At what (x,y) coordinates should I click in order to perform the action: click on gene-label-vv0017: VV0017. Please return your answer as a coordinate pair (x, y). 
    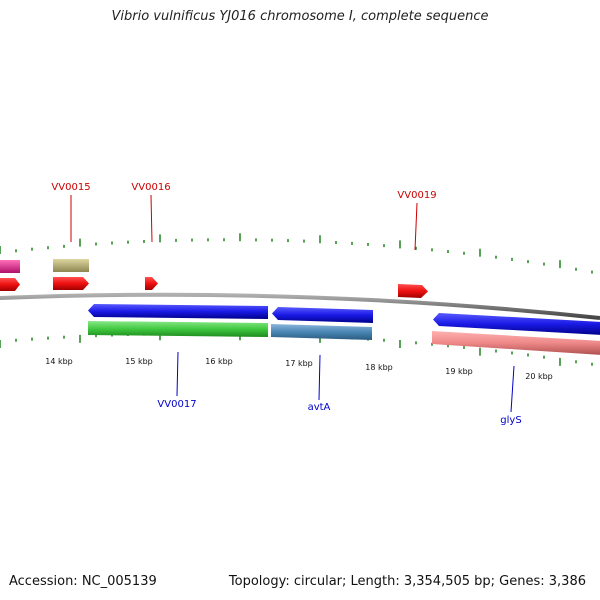
    Looking at the image, I should click on (176, 404).